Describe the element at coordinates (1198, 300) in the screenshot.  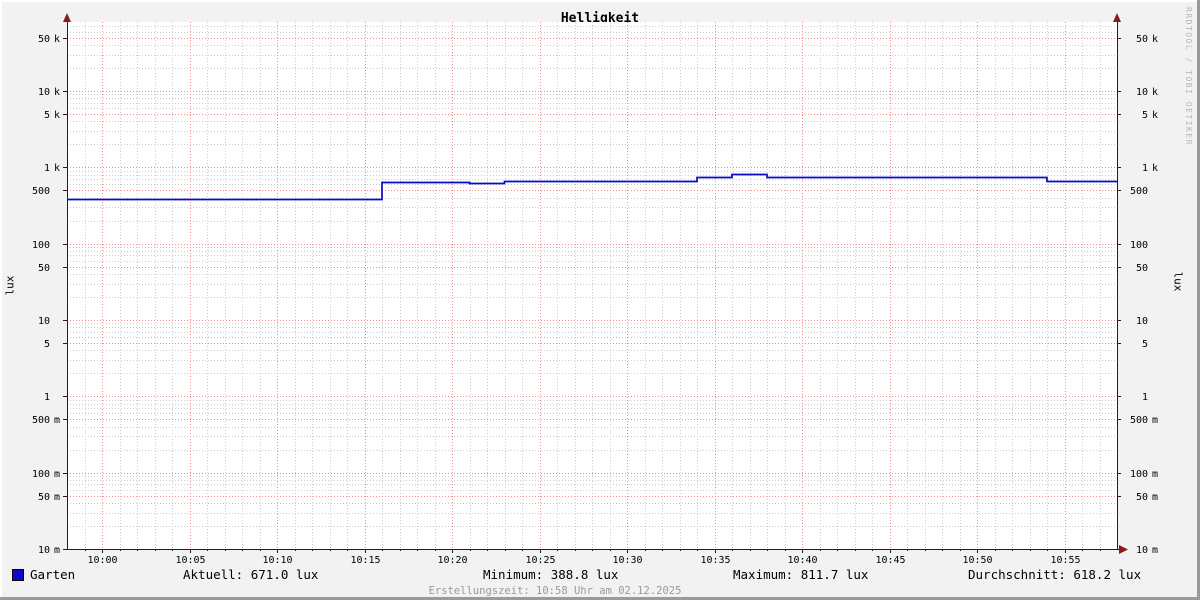
I see `bevel-border-right` at that location.